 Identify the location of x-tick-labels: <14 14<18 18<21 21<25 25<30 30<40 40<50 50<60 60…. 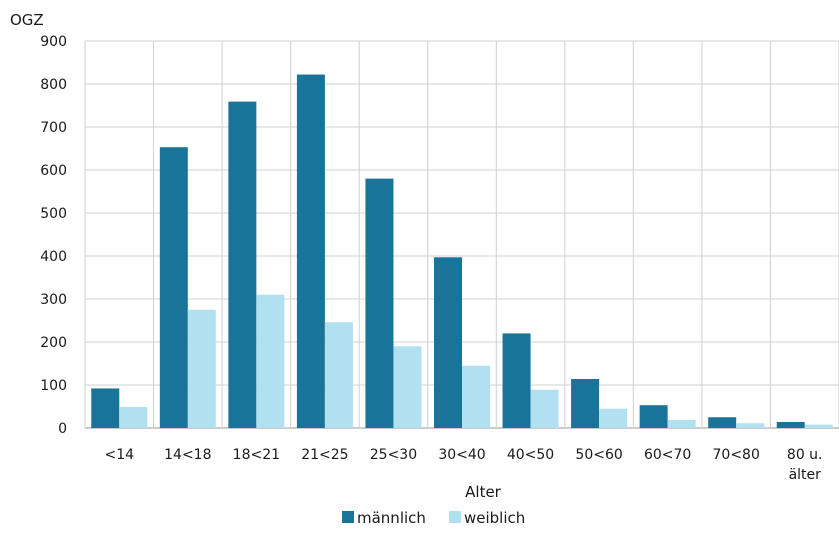
(463, 465).